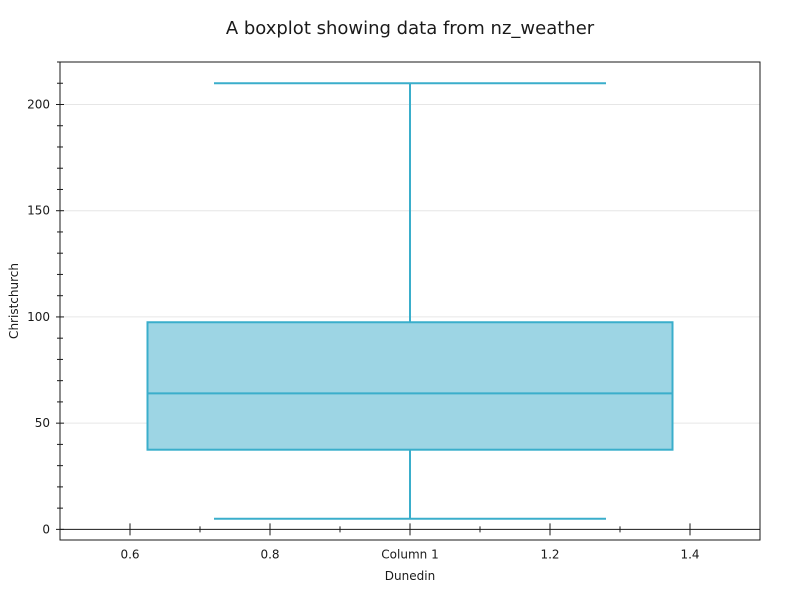  Describe the element at coordinates (38, 104) in the screenshot. I see `y-tick-label-200: 200` at that location.